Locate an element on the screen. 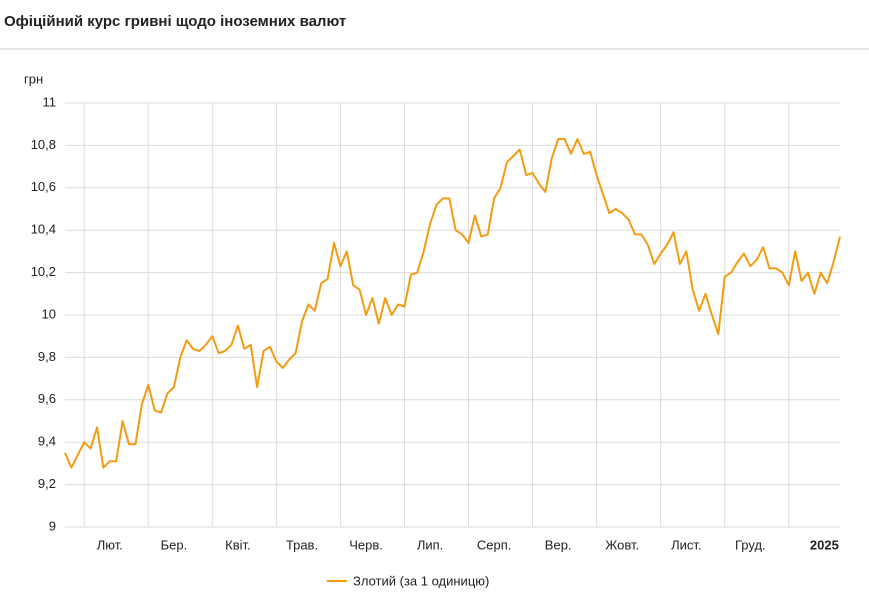 This screenshot has width=869, height=600. x-tick-label: Жовт. is located at coordinates (622, 544).